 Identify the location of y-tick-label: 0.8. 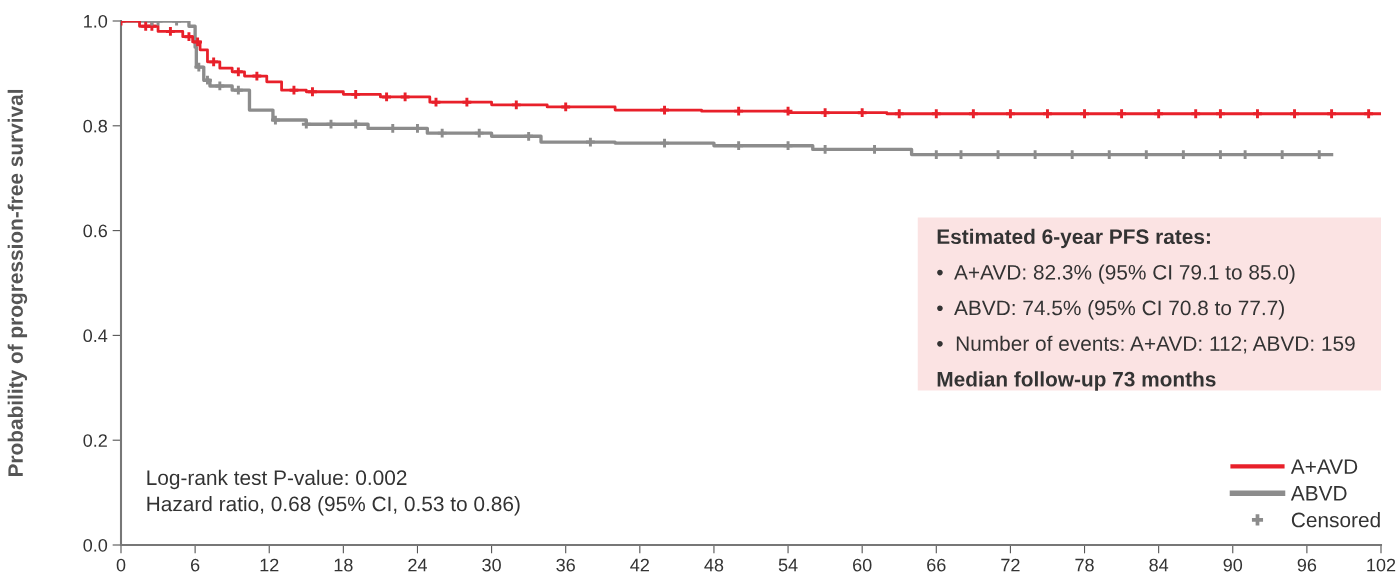
(95, 126).